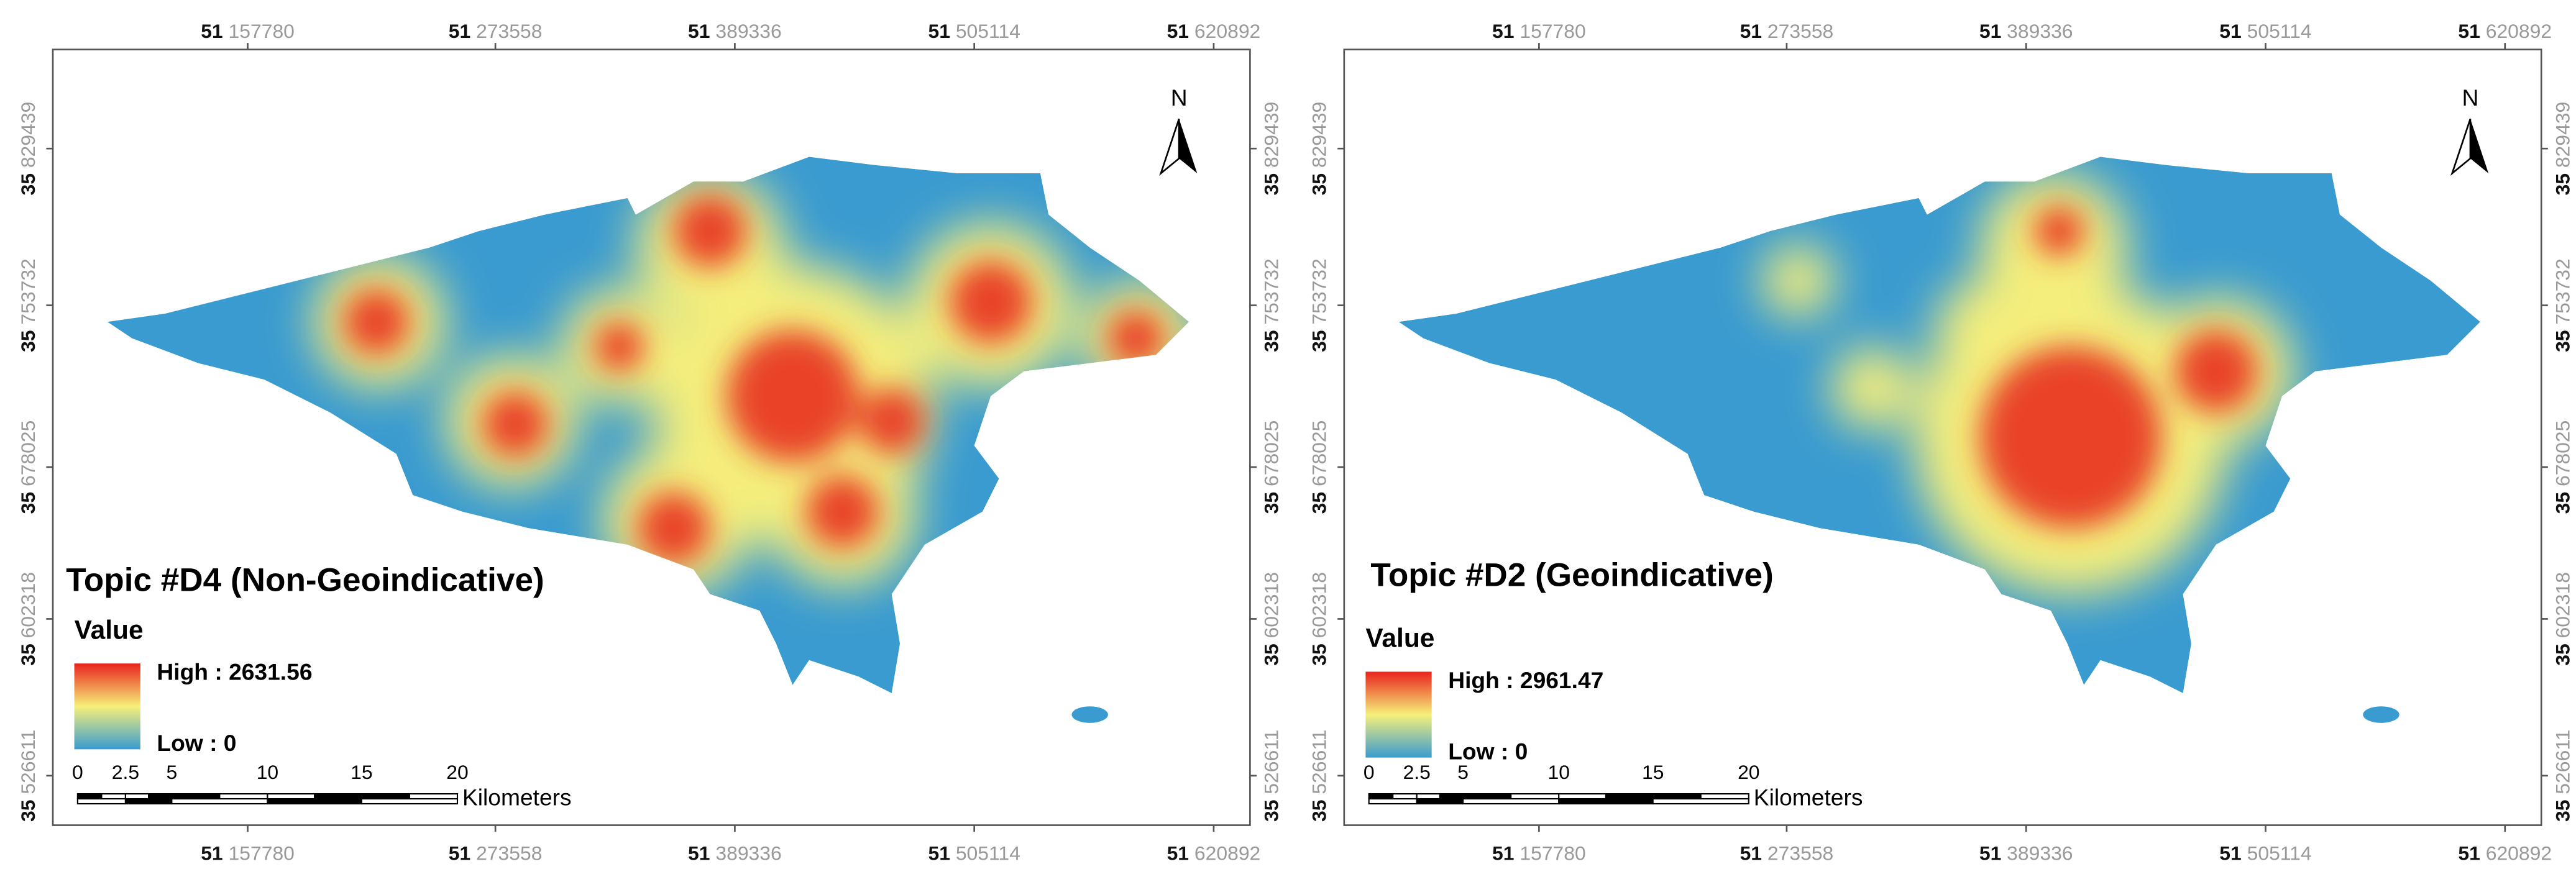 Image resolution: width=2576 pixels, height=882 pixels. What do you see at coordinates (1488, 751) in the screenshot?
I see `legend-low: Low : 0` at bounding box center [1488, 751].